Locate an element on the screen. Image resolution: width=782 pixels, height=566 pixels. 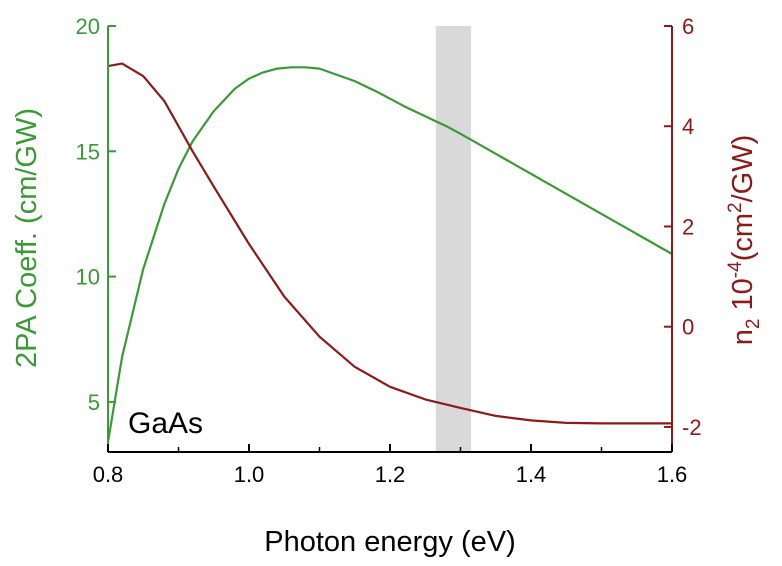
y-left-tick-label: 15 is located at coordinates (88, 151).